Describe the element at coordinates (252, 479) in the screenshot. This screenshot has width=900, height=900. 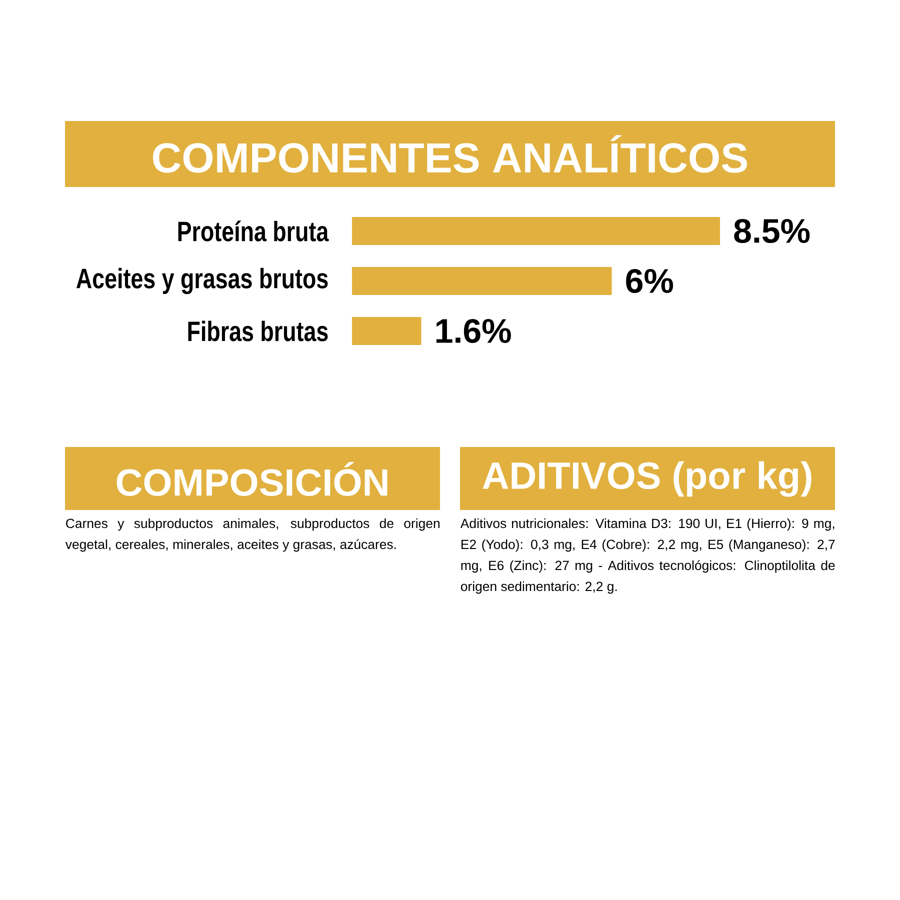
I see `text: COMPOSICIÓN` at that location.